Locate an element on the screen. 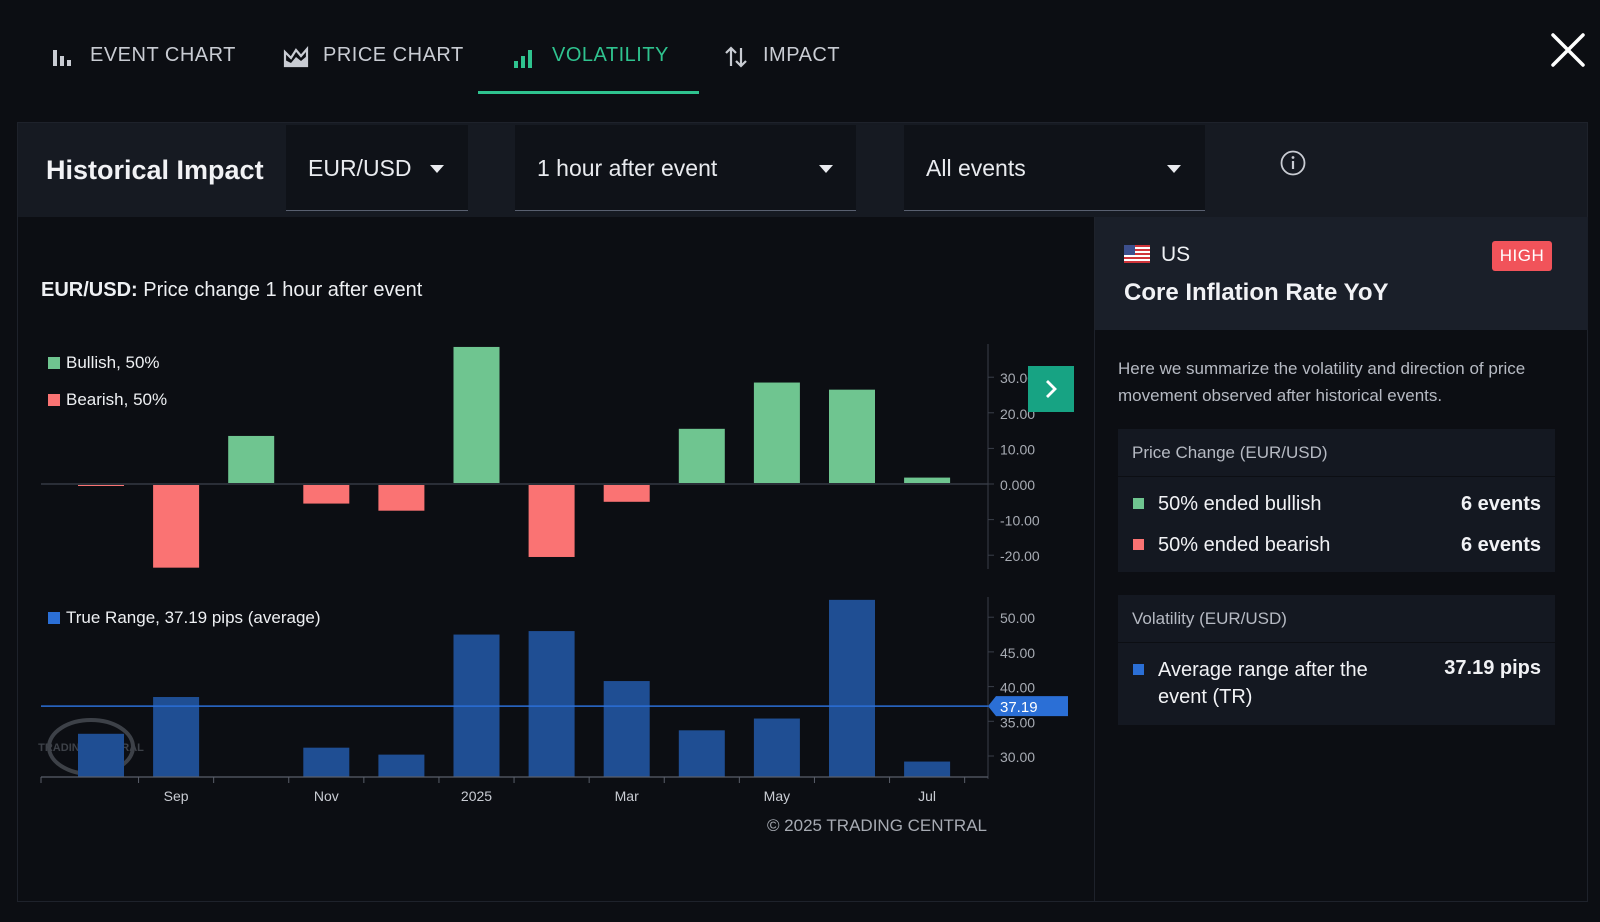 The image size is (1600, 922). pair-value: EUR/USD is located at coordinates (360, 168).